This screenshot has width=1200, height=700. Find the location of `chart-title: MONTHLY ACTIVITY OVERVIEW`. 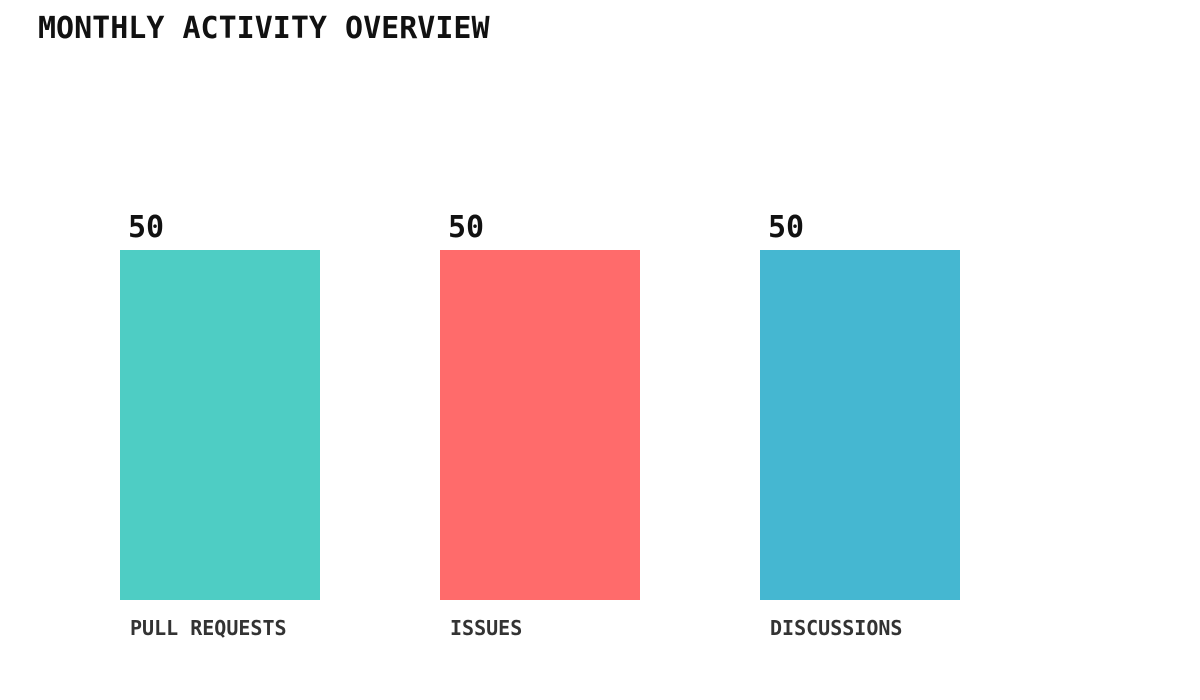

chart-title: MONTHLY ACTIVITY OVERVIEW is located at coordinates (264, 28).